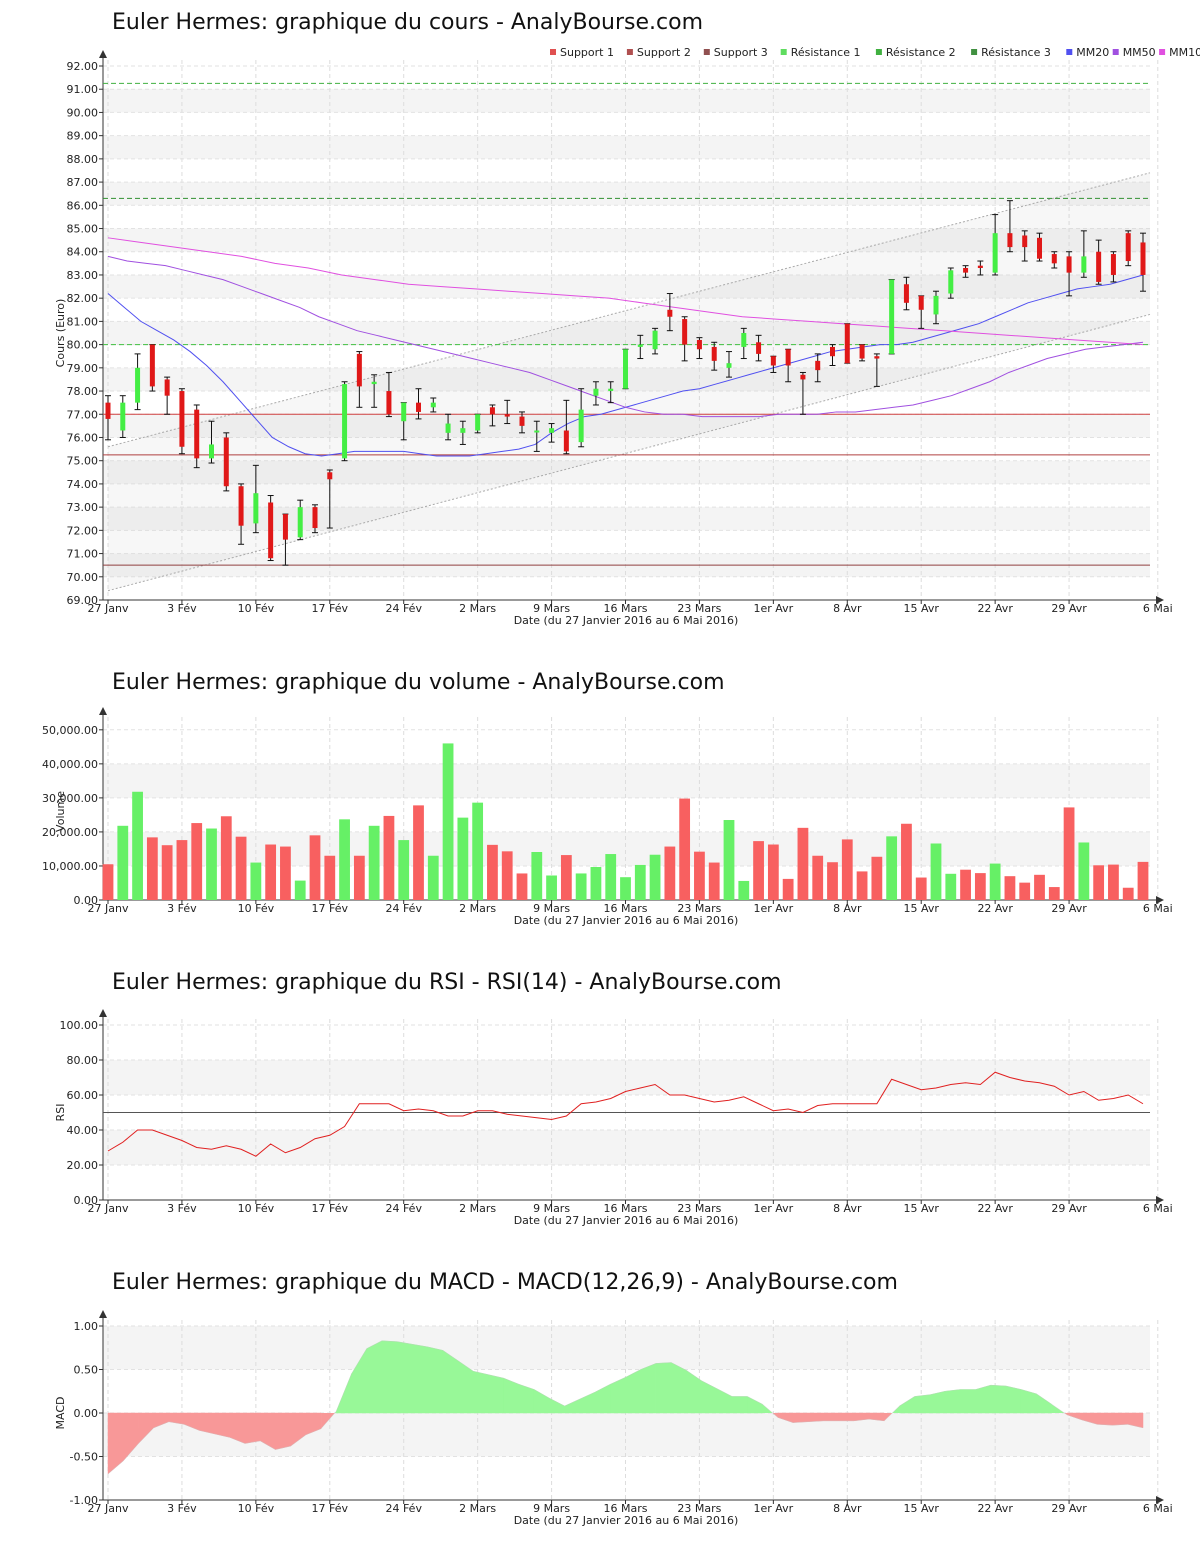  I want to click on macd-x-tick-label: 17 Fév, so click(330, 1508).